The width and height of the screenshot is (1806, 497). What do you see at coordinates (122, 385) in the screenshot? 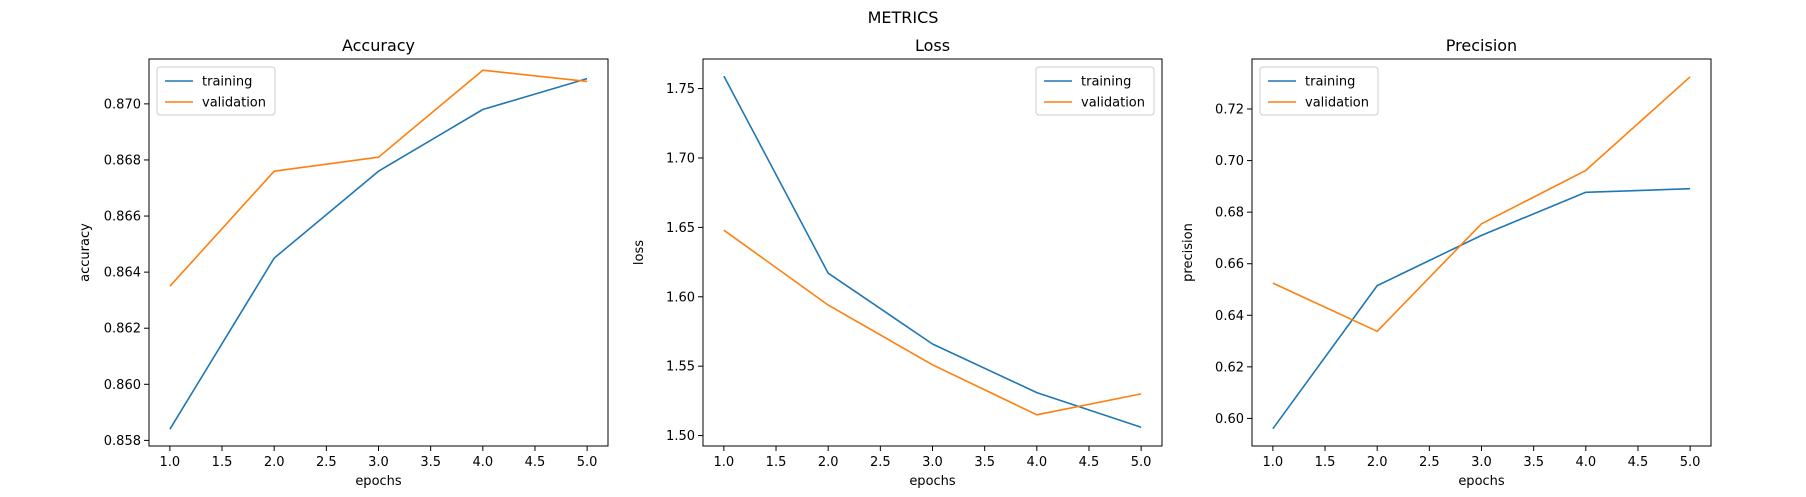
I see `y-tick-label: 0.860` at bounding box center [122, 385].